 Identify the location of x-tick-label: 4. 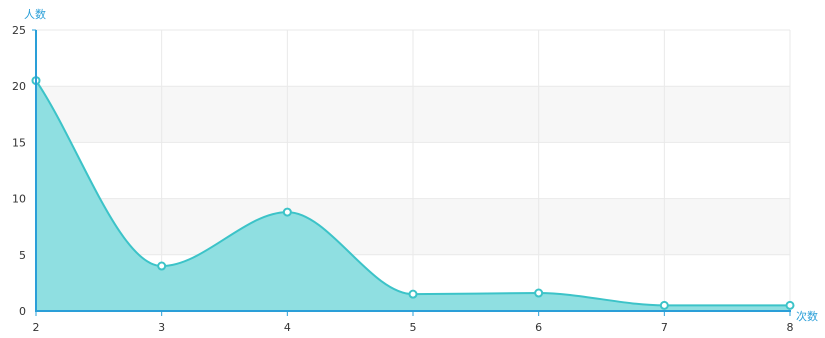
(287, 327).